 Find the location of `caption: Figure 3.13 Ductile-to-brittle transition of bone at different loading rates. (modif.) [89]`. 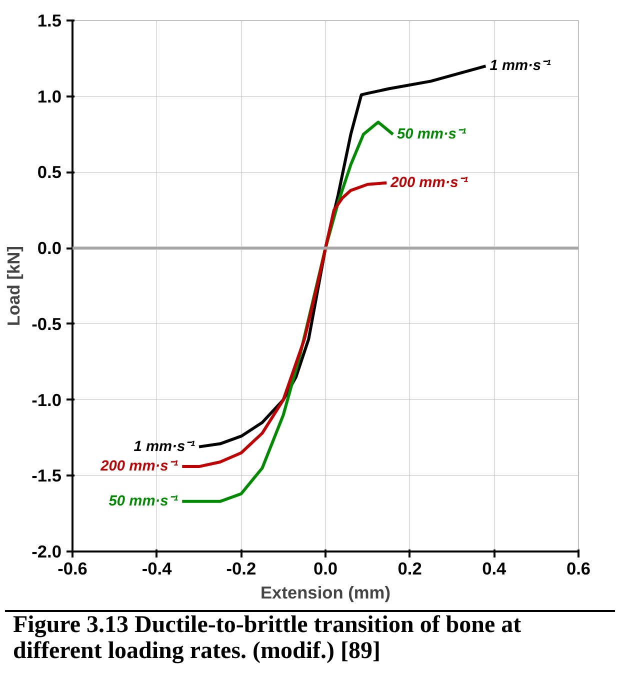

caption: Figure 3.13 Ductile-to-brittle transition of bone at different loading rates. (modif.) [89] is located at coordinates (267, 638).